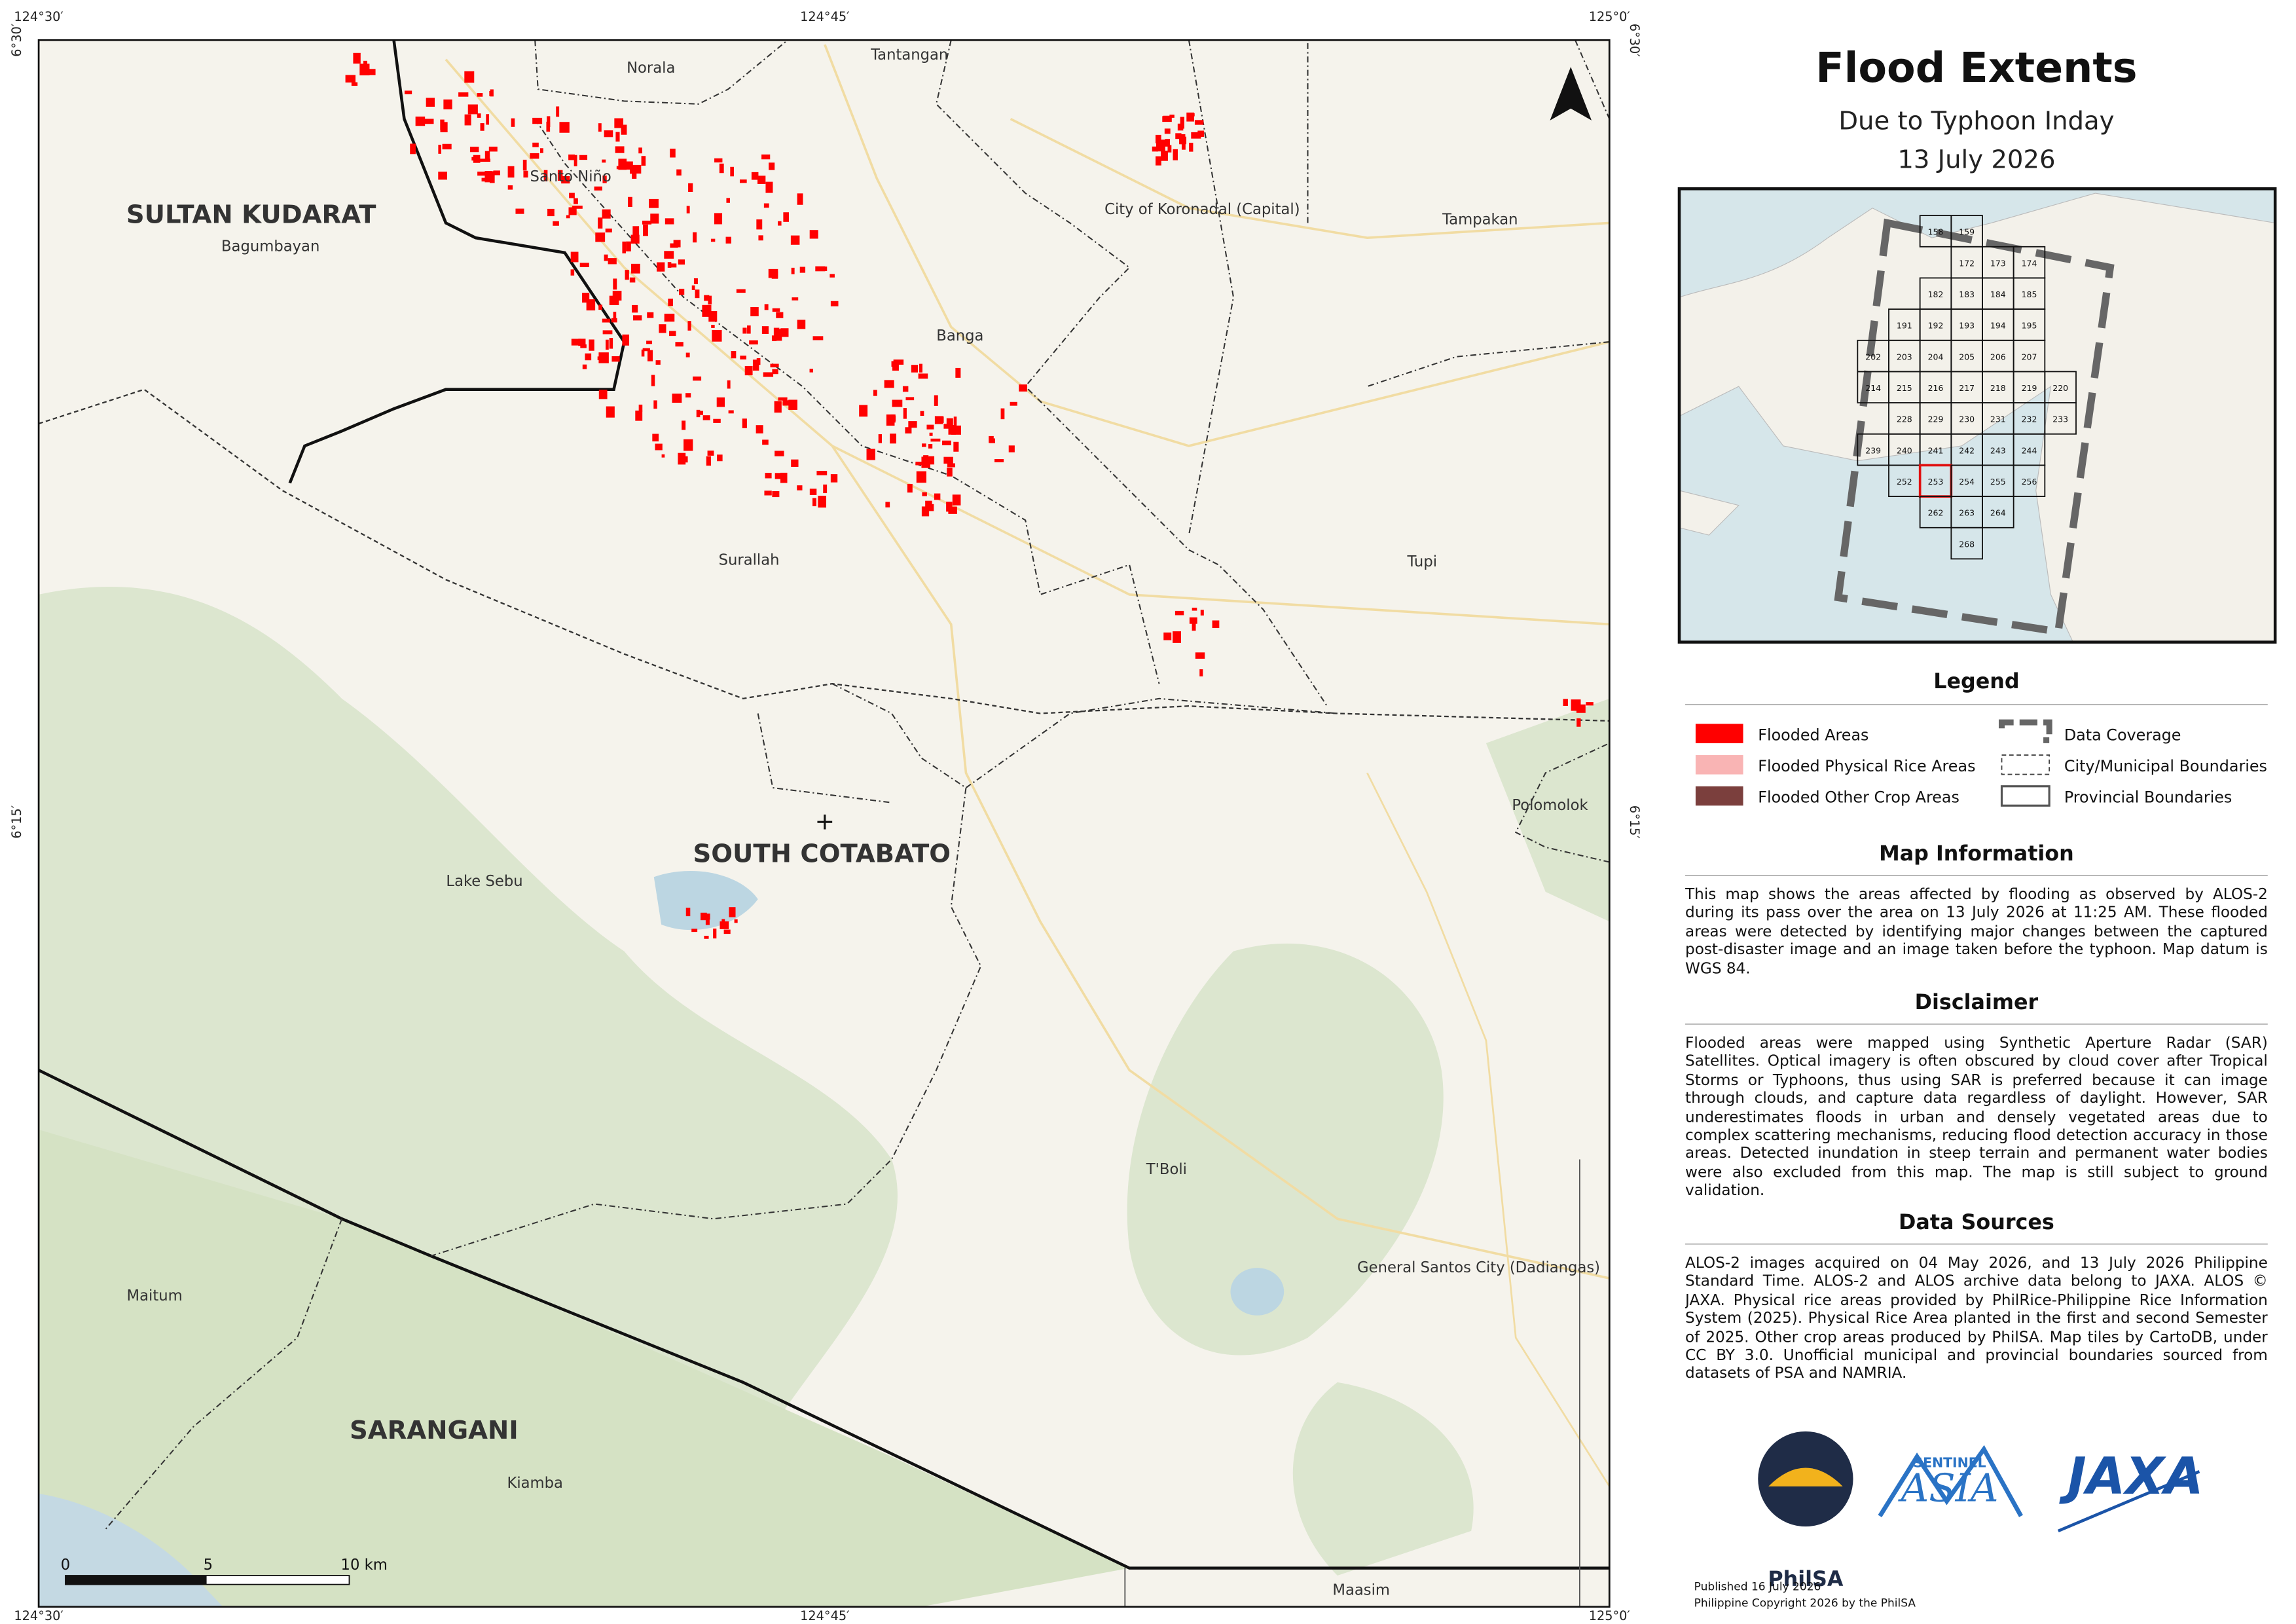  What do you see at coordinates (1976, 159) in the screenshot?
I see `date: 13 July 2026` at bounding box center [1976, 159].